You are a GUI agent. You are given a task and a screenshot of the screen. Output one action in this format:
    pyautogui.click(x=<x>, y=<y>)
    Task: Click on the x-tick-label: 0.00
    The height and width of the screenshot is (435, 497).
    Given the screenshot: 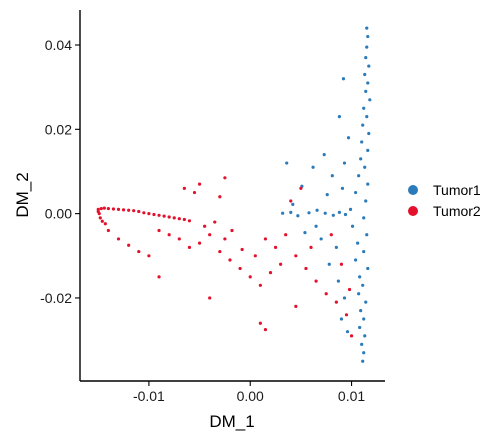 What is the action you would take?
    pyautogui.click(x=250, y=396)
    